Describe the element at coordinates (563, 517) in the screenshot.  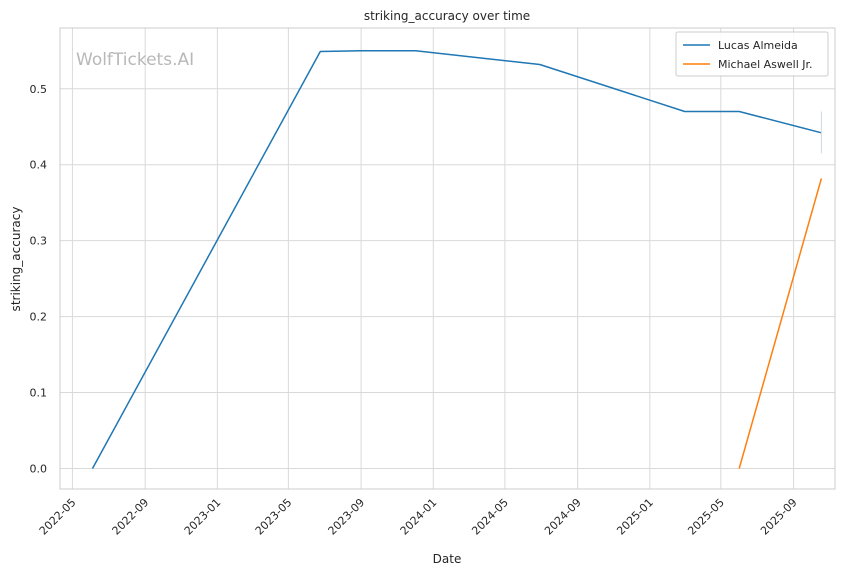
I see `x-tick-label: 2024-09` at that location.